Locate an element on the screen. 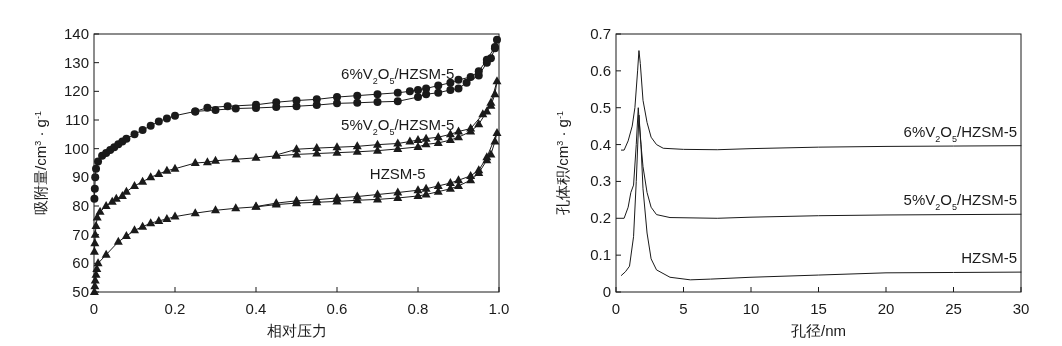 This screenshot has height=346, width=1062. x-tick-label: 25 is located at coordinates (953, 308).